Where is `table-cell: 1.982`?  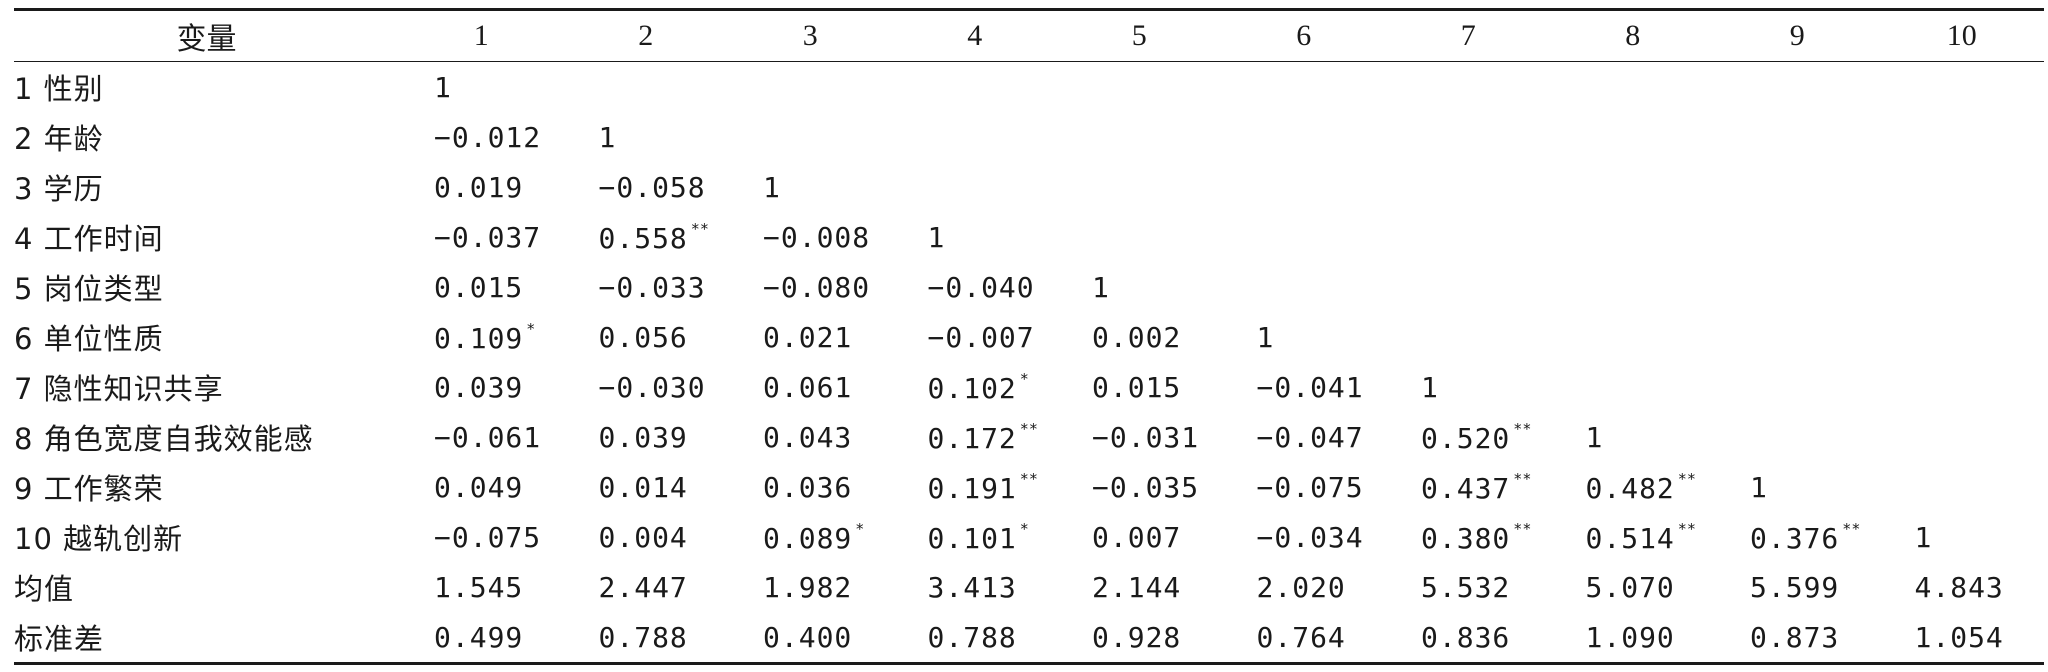 table-cell: 1.982 is located at coordinates (810, 587).